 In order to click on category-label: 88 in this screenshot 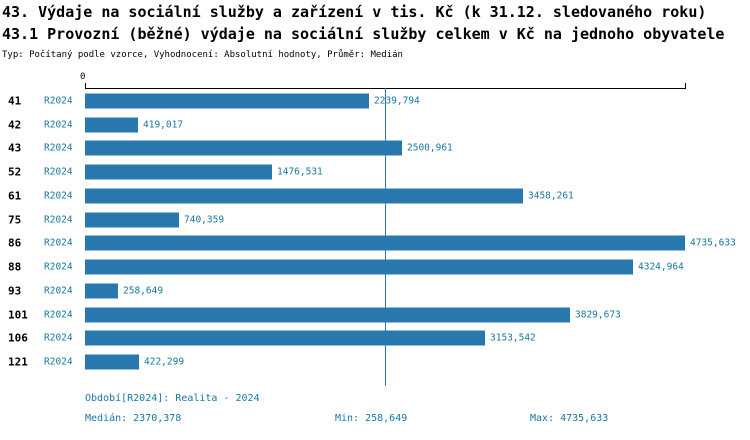, I will do `click(15, 267)`.